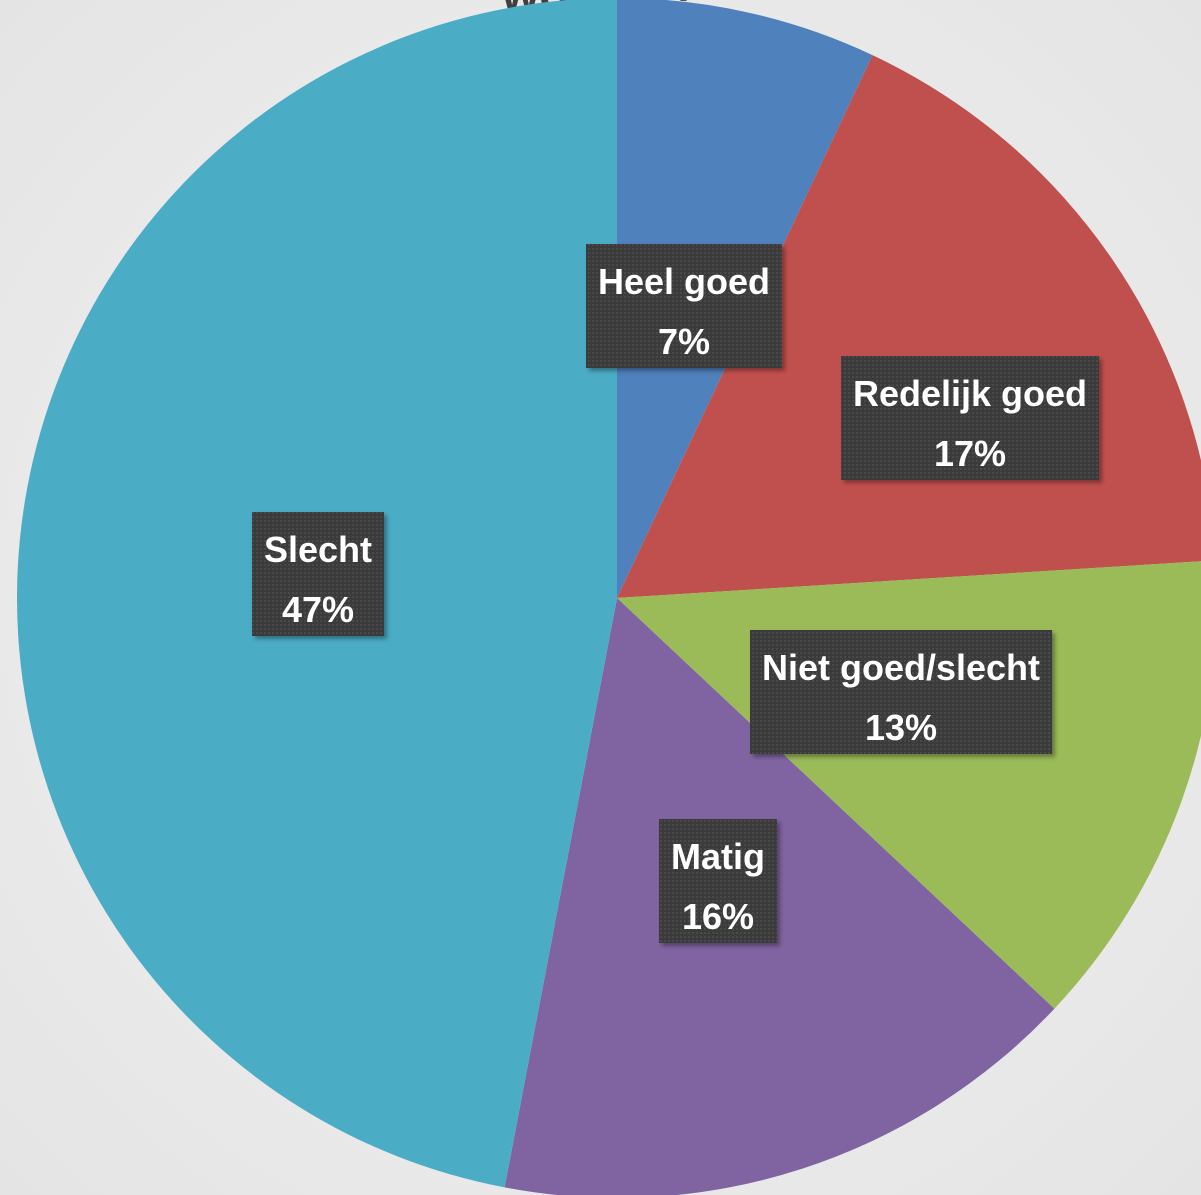  I want to click on data-label-redelijk-goed: Redelijk goed 17%, so click(970, 418).